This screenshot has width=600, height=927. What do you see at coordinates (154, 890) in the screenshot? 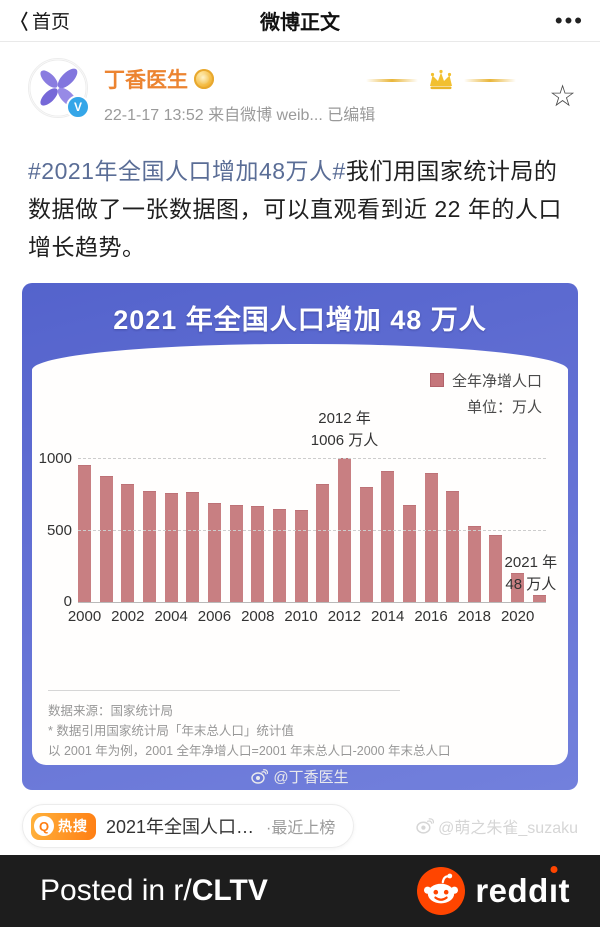
I see `posted-in-label: Posted in r/CLTV` at bounding box center [154, 890].